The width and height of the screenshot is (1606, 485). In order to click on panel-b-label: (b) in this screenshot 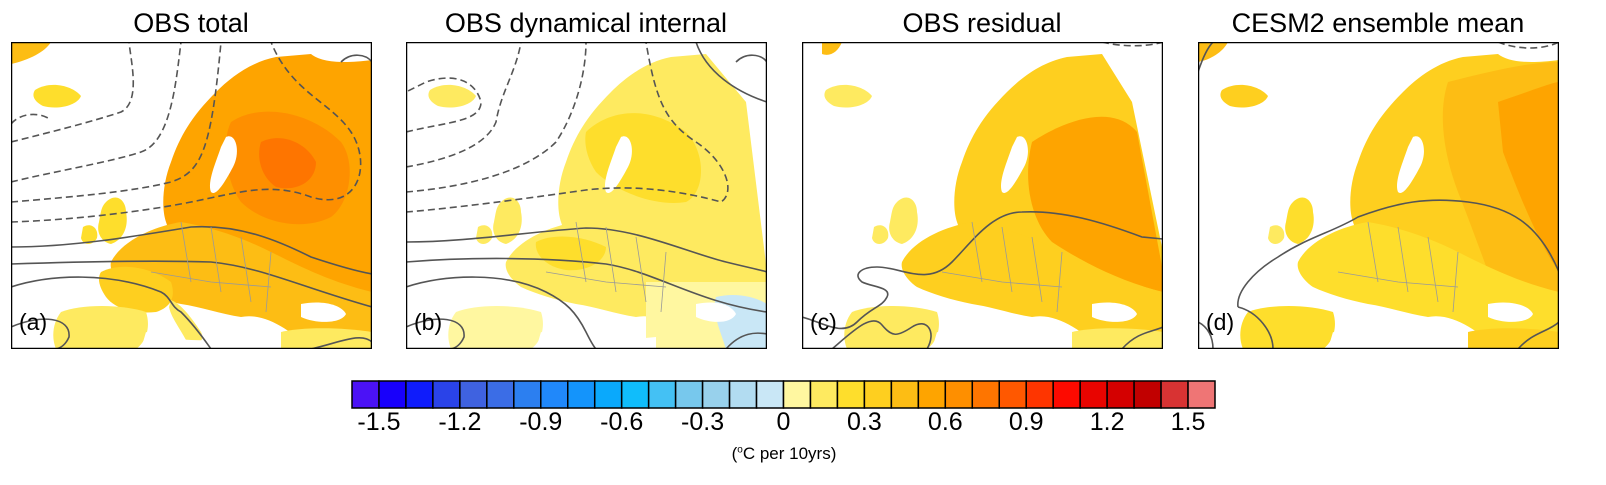, I will do `click(428, 322)`.